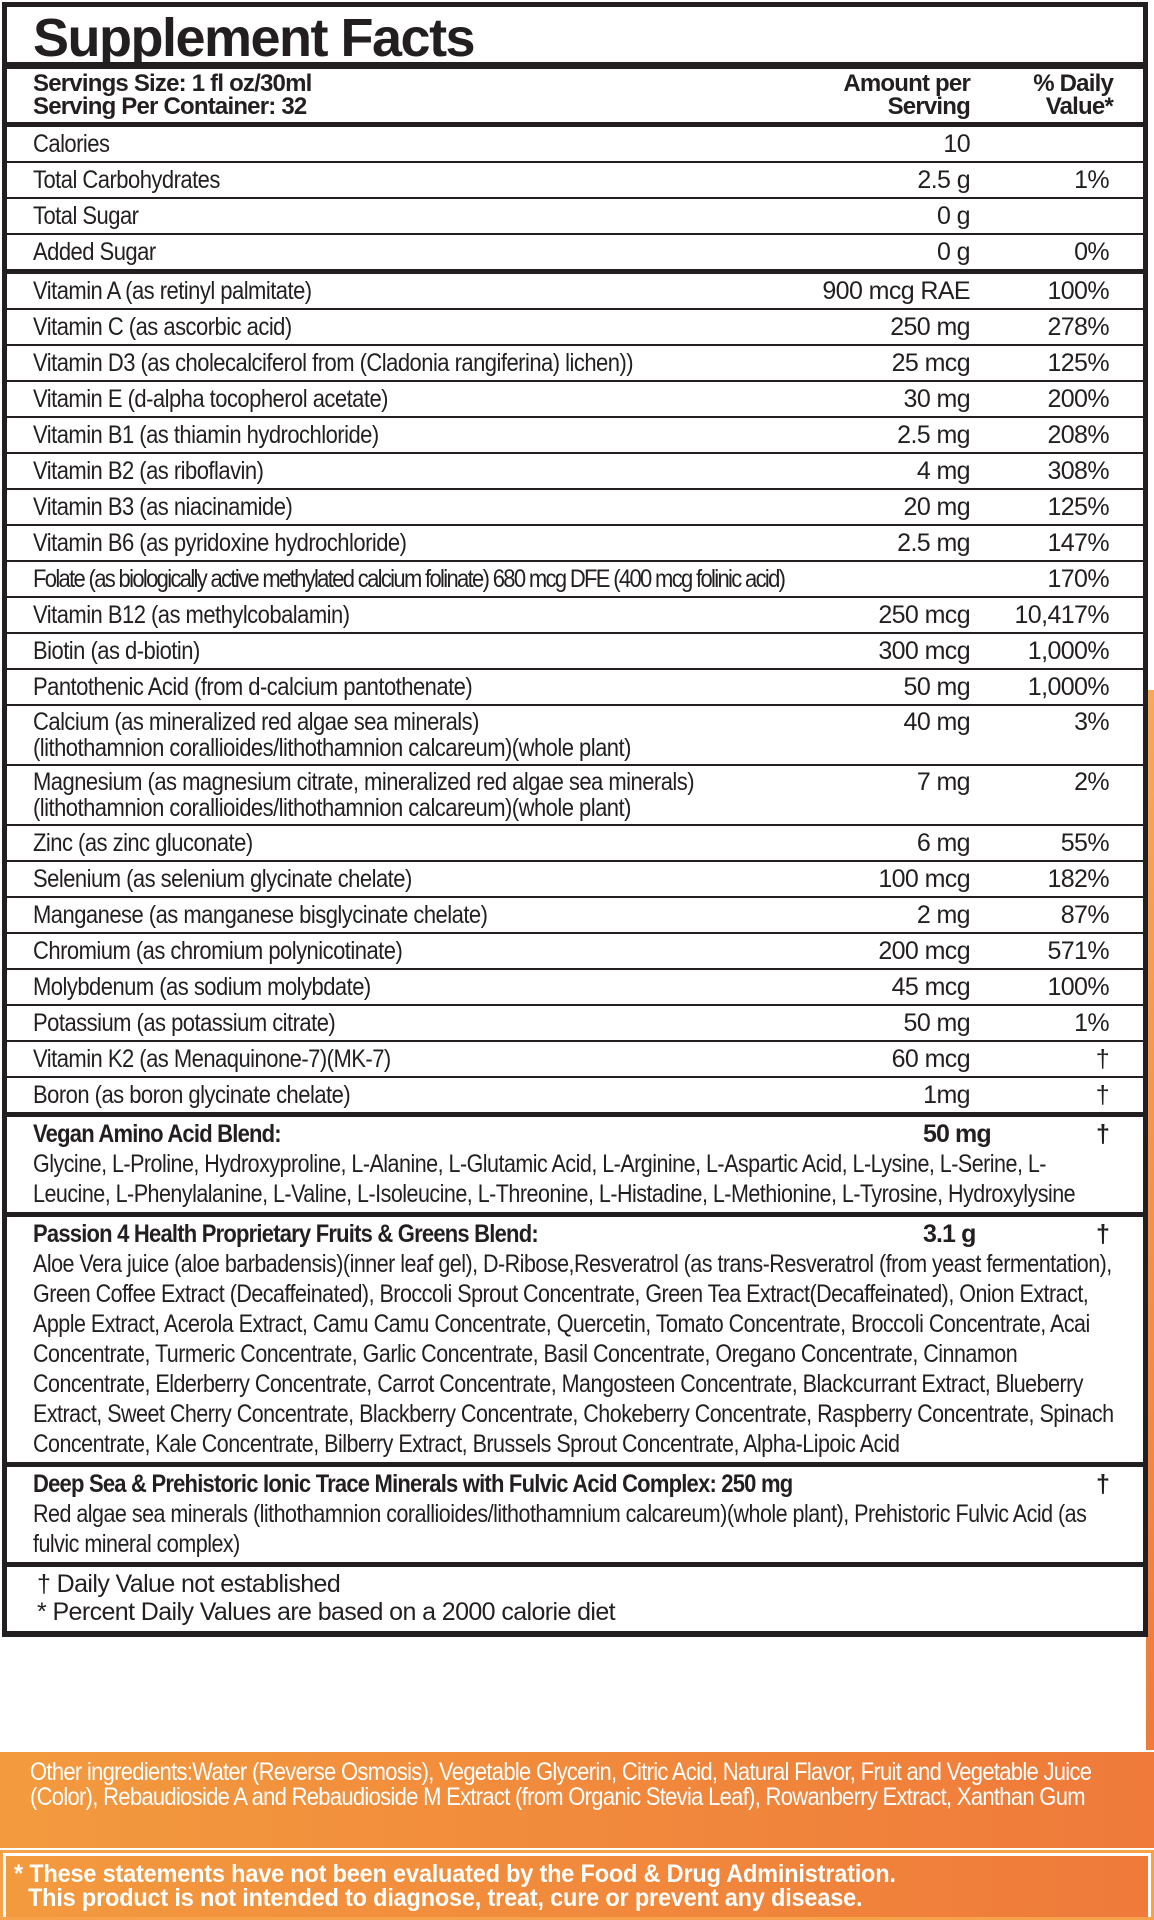 The height and width of the screenshot is (1920, 1154). I want to click on orange-edge, so click(1150, 1220).